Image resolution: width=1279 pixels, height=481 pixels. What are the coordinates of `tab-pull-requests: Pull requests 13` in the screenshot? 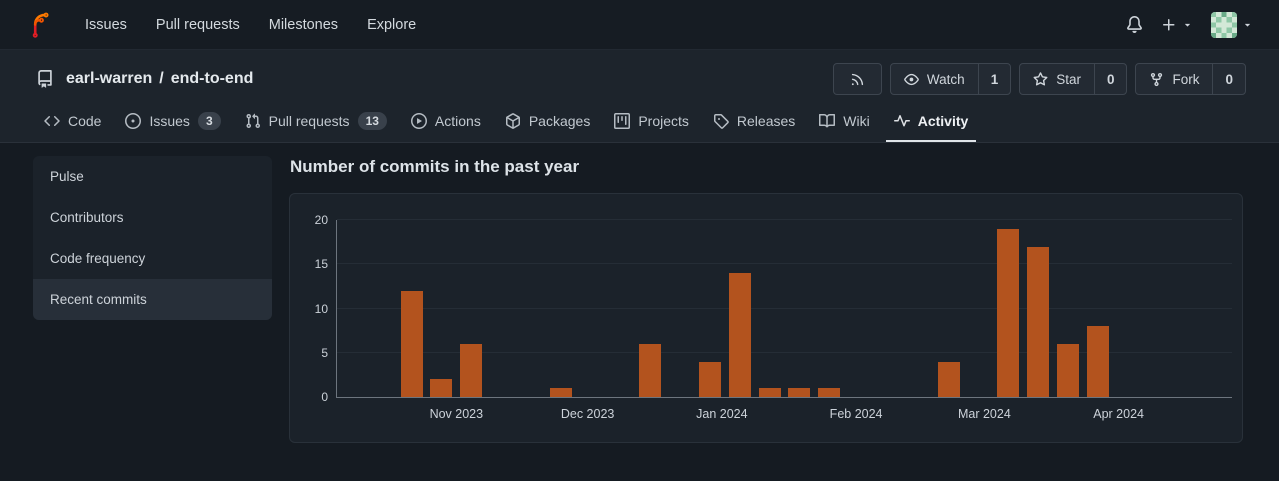 It's located at (316, 121).